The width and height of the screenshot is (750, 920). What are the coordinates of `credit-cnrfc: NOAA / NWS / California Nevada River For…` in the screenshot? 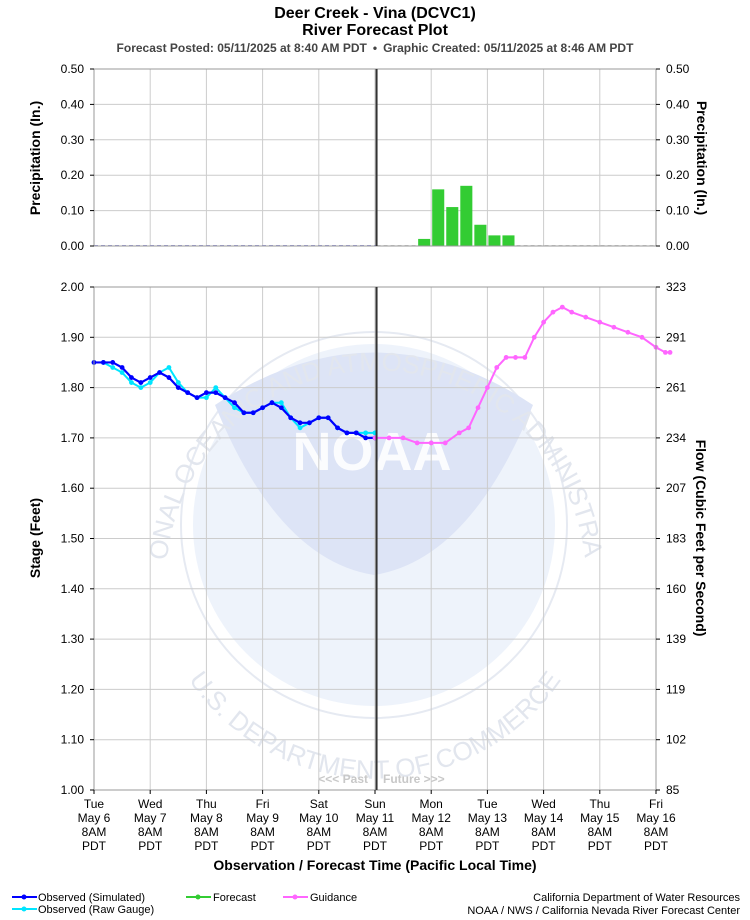 It's located at (603, 911).